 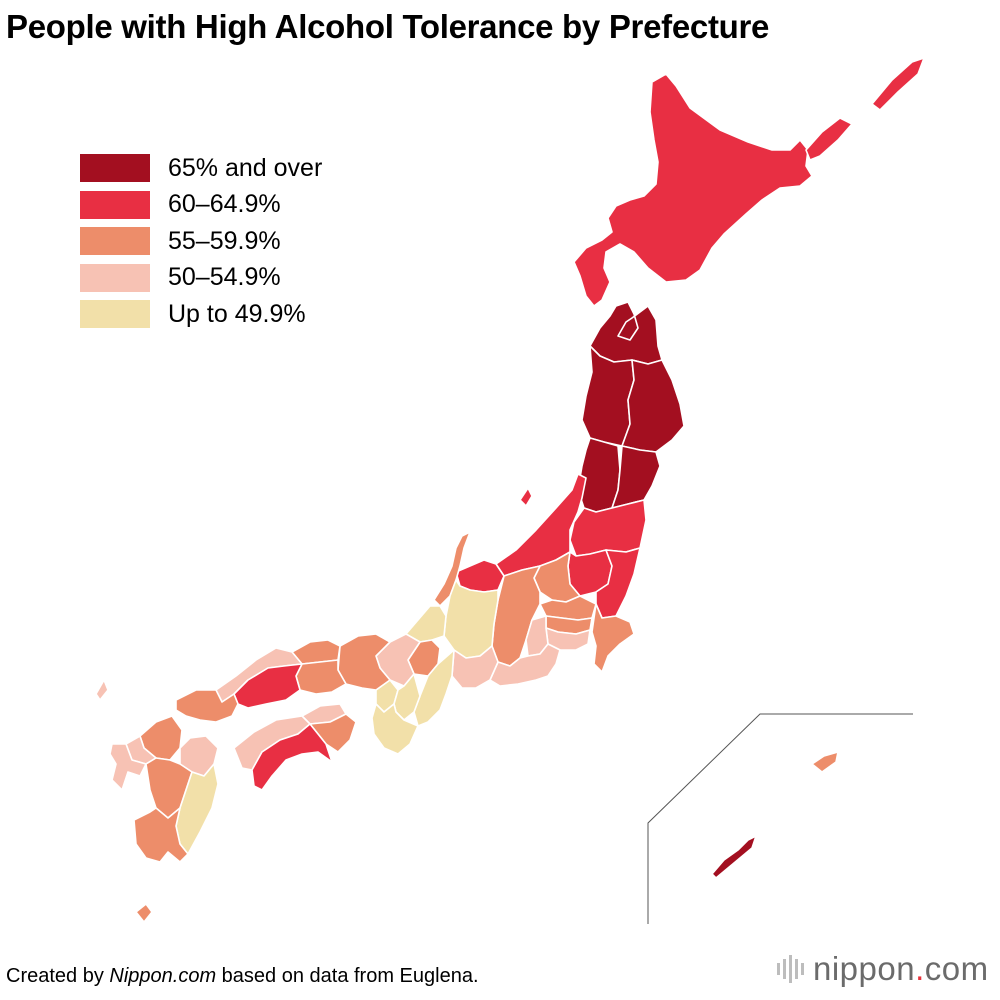 I want to click on brand-wordmark: nippon.com, so click(x=901, y=969).